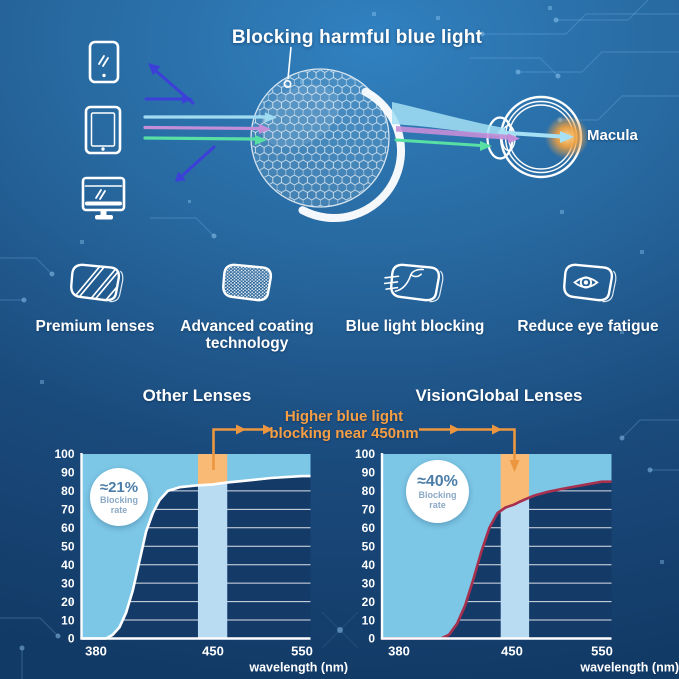  What do you see at coordinates (210, 128) in the screenshot?
I see `incoming-light-rays` at bounding box center [210, 128].